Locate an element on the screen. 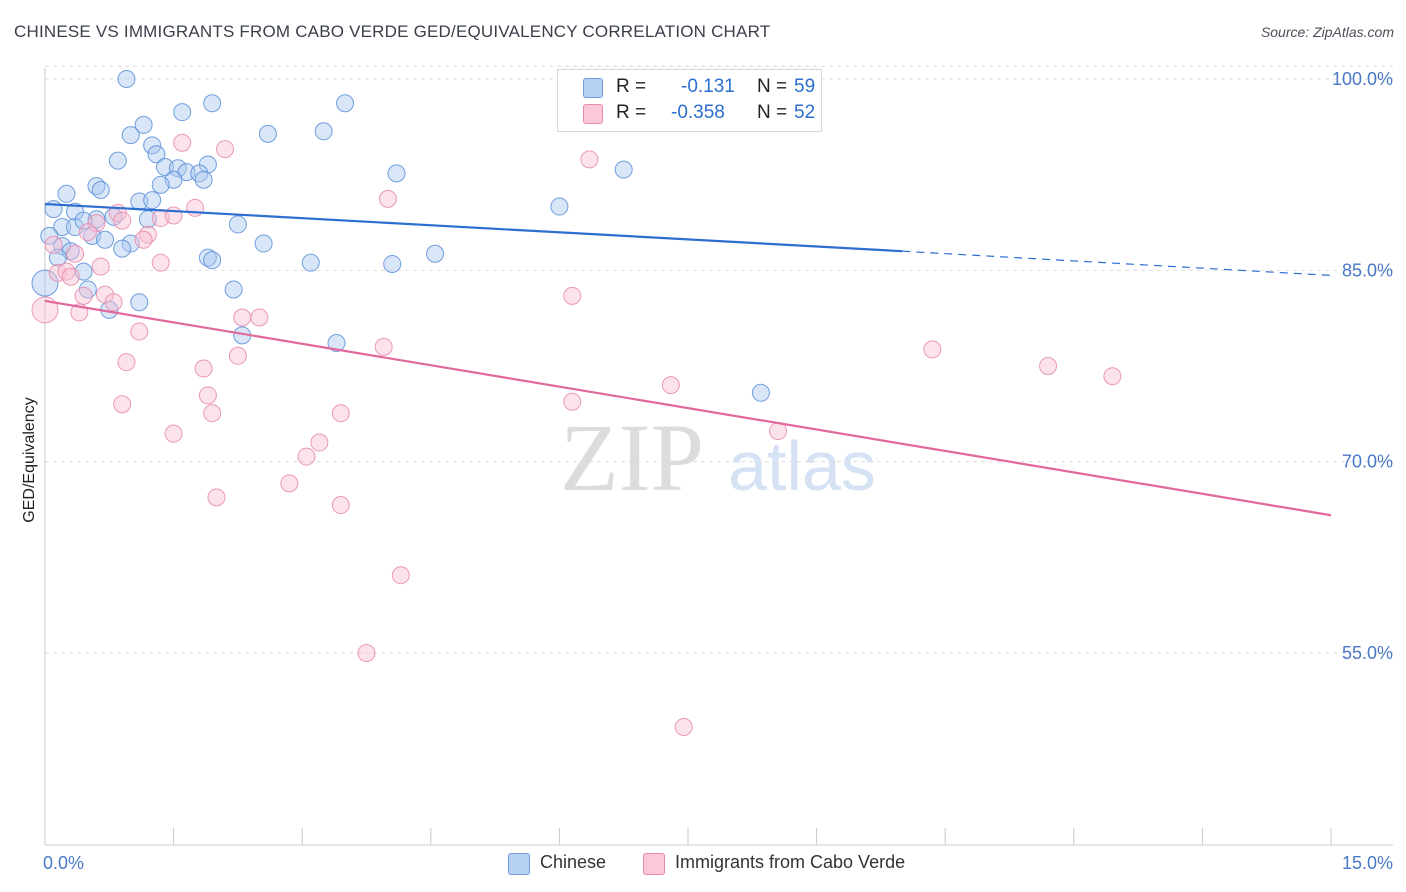 This screenshot has width=1406, height=892. y-tick-label: 55.0% is located at coordinates (1367, 653).